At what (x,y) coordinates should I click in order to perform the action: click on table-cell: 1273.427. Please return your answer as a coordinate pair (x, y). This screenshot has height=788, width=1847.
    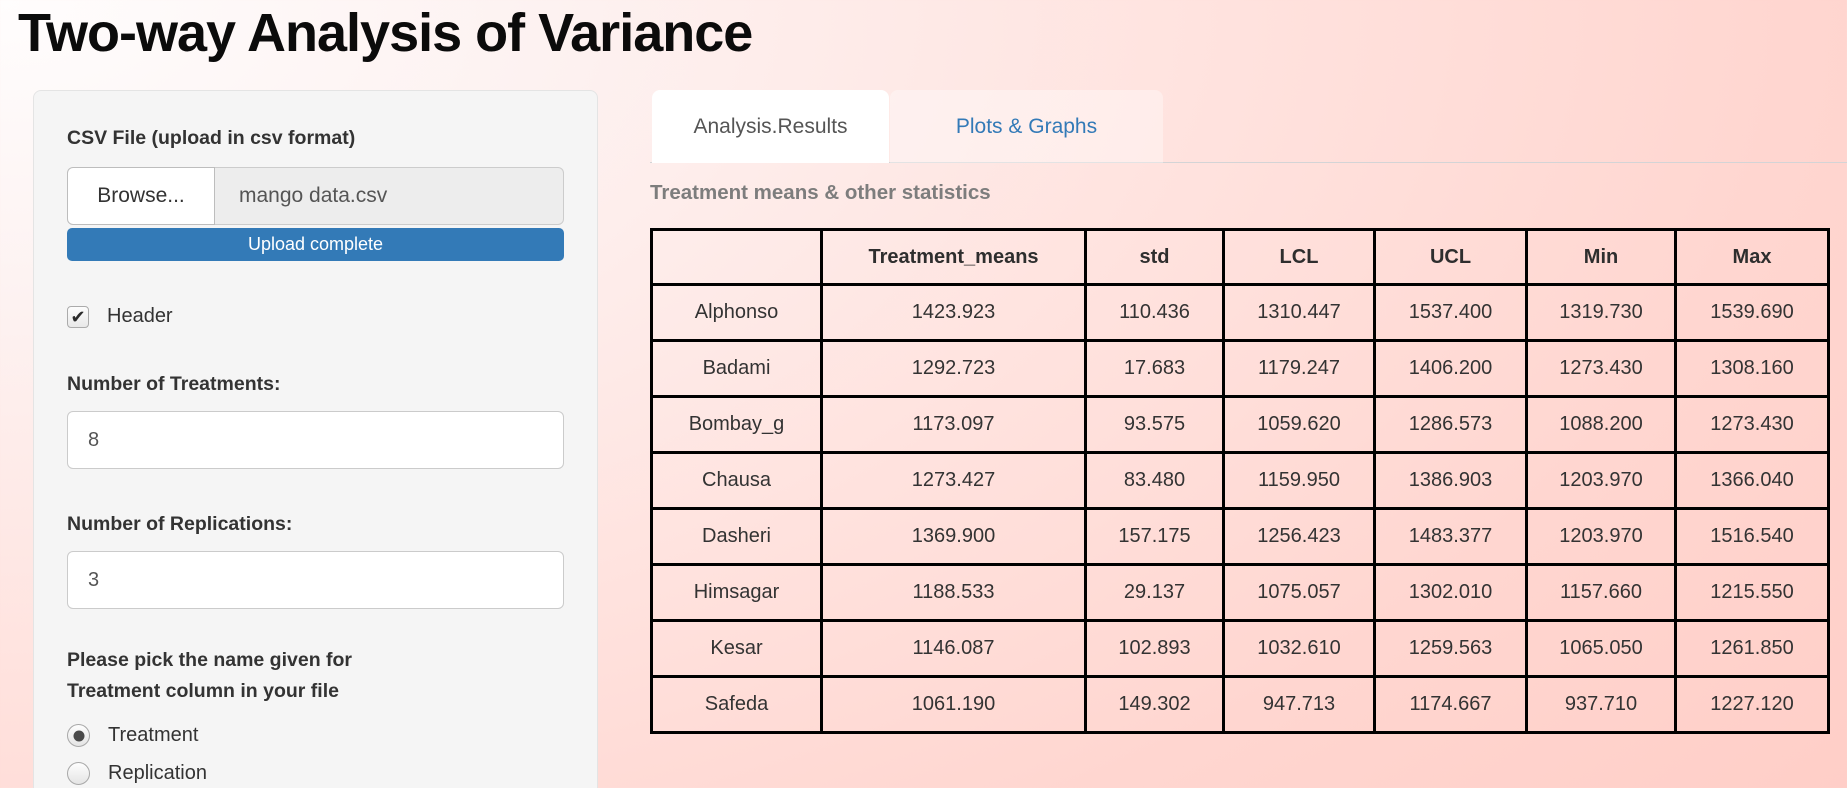
    Looking at the image, I should click on (953, 480).